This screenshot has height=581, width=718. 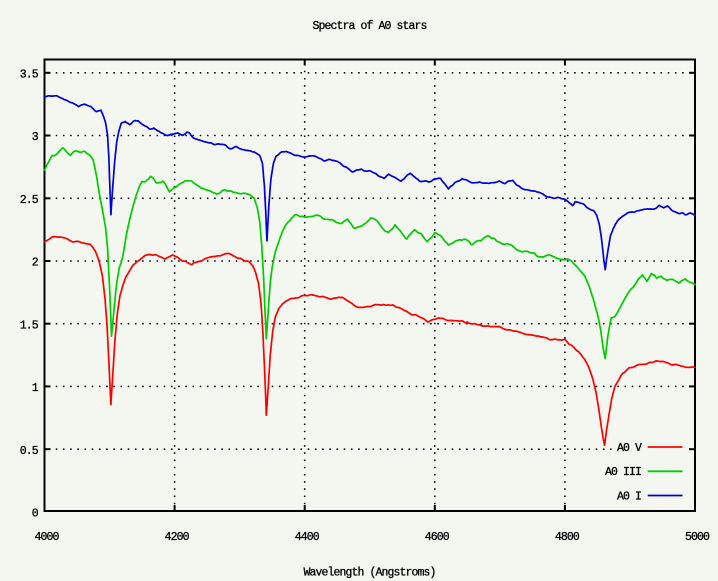 What do you see at coordinates (629, 496) in the screenshot?
I see `svg-text: A0 I` at bounding box center [629, 496].